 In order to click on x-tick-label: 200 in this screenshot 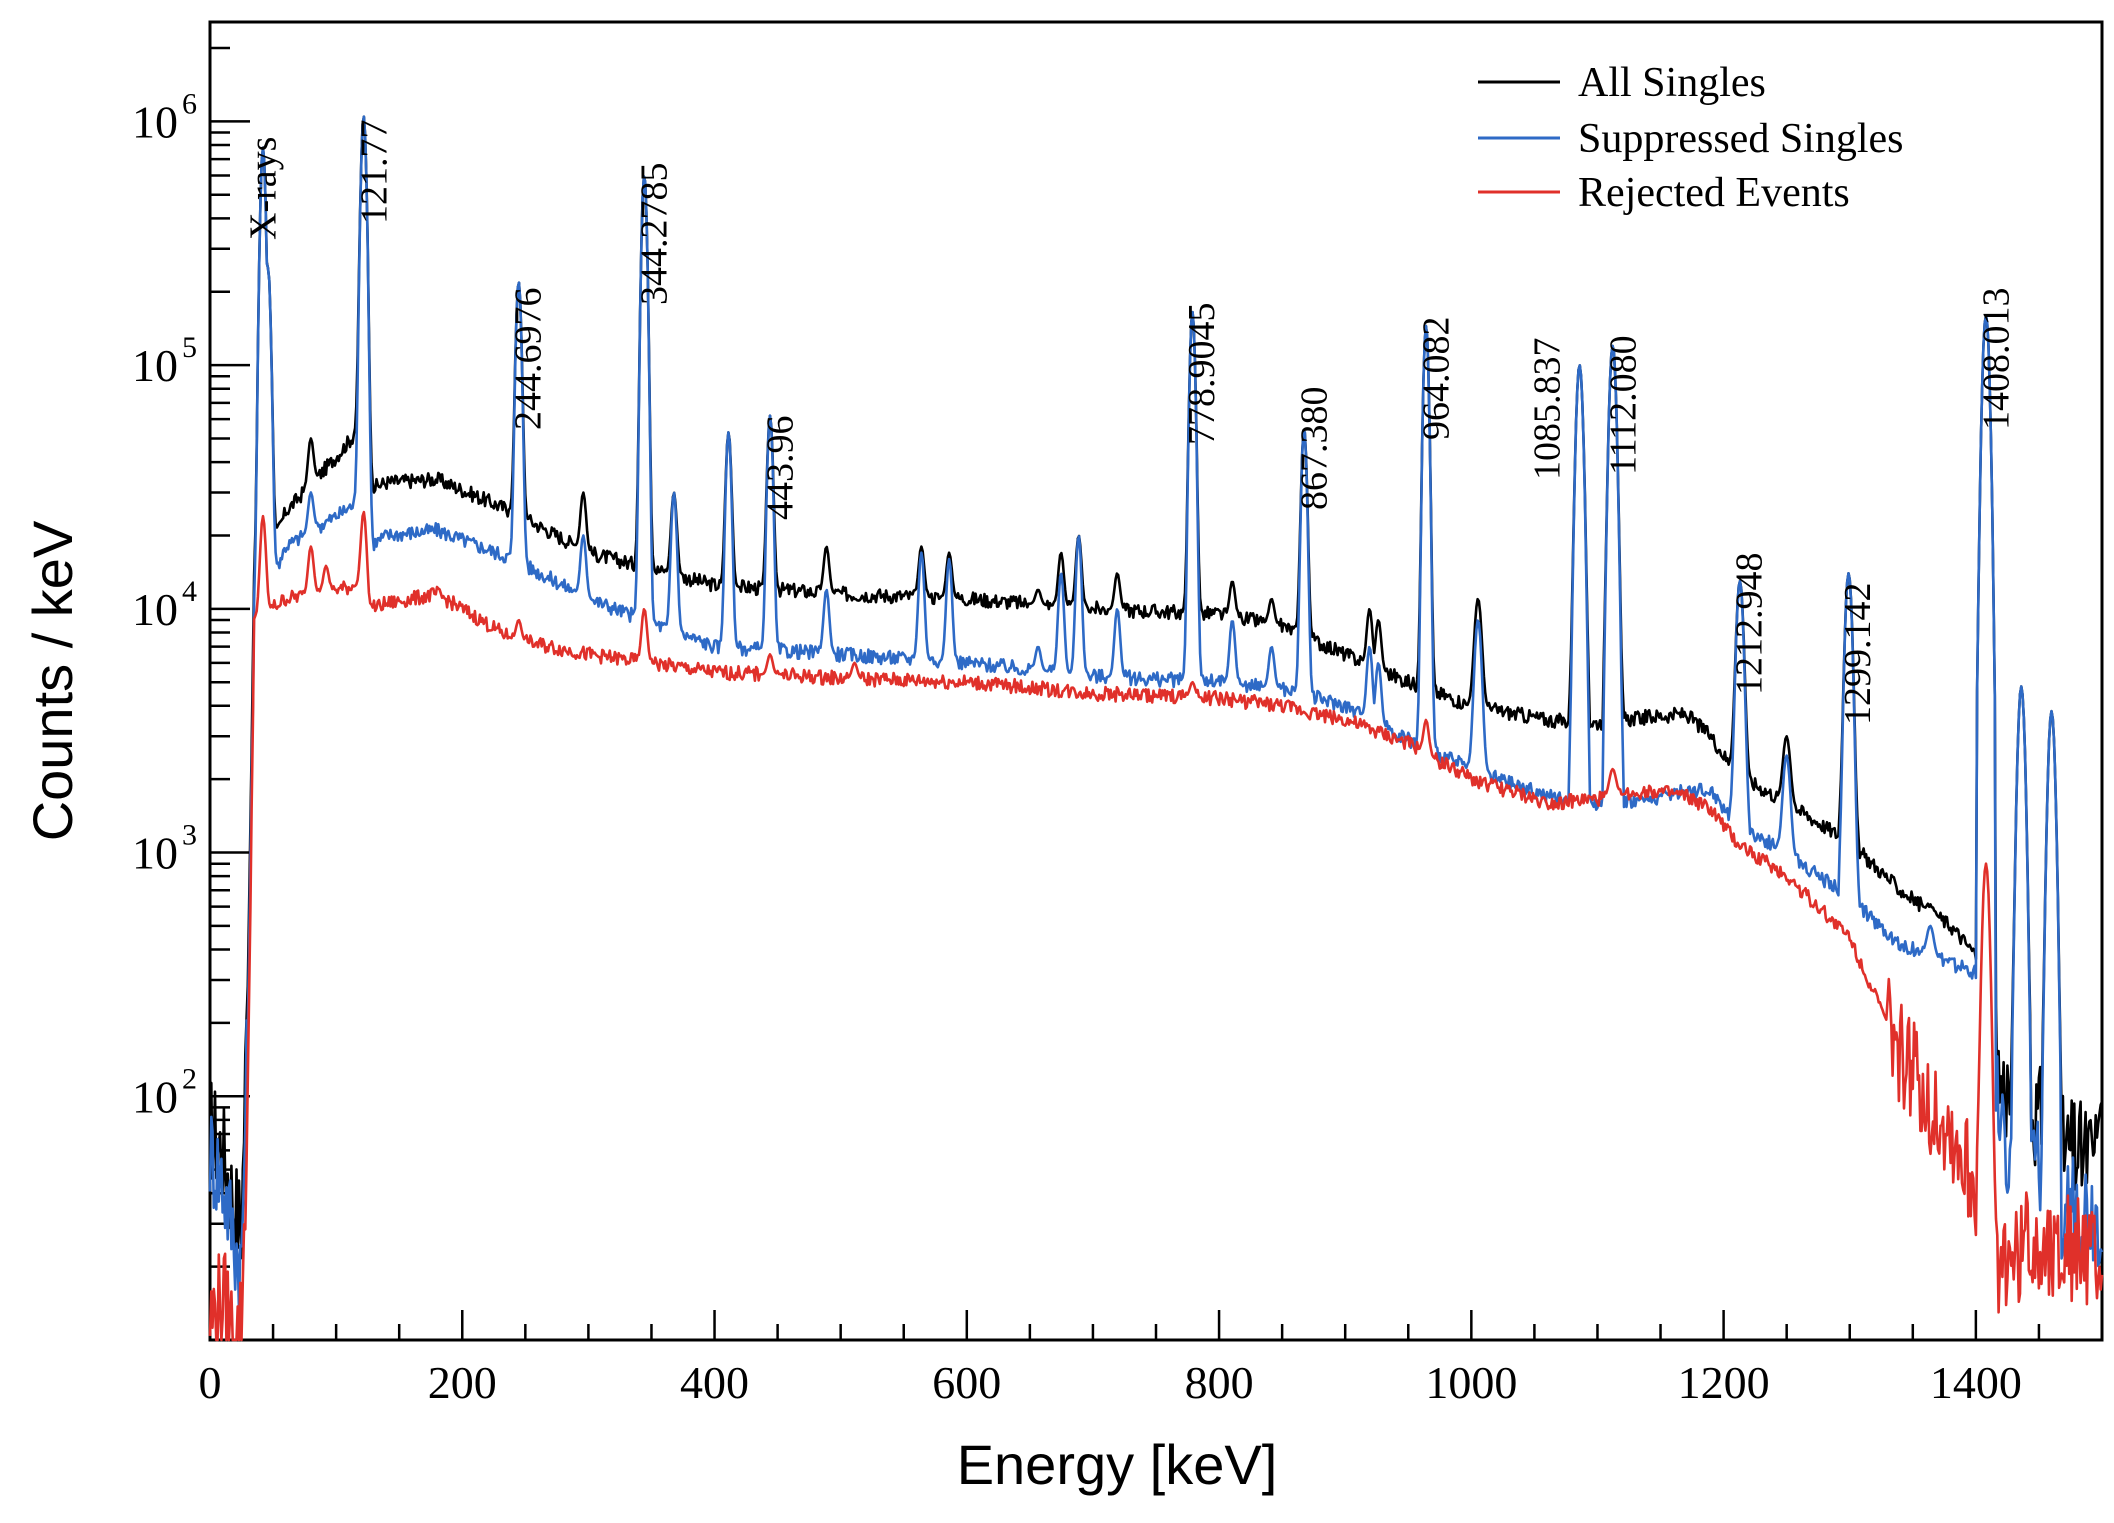, I will do `click(462, 1382)`.